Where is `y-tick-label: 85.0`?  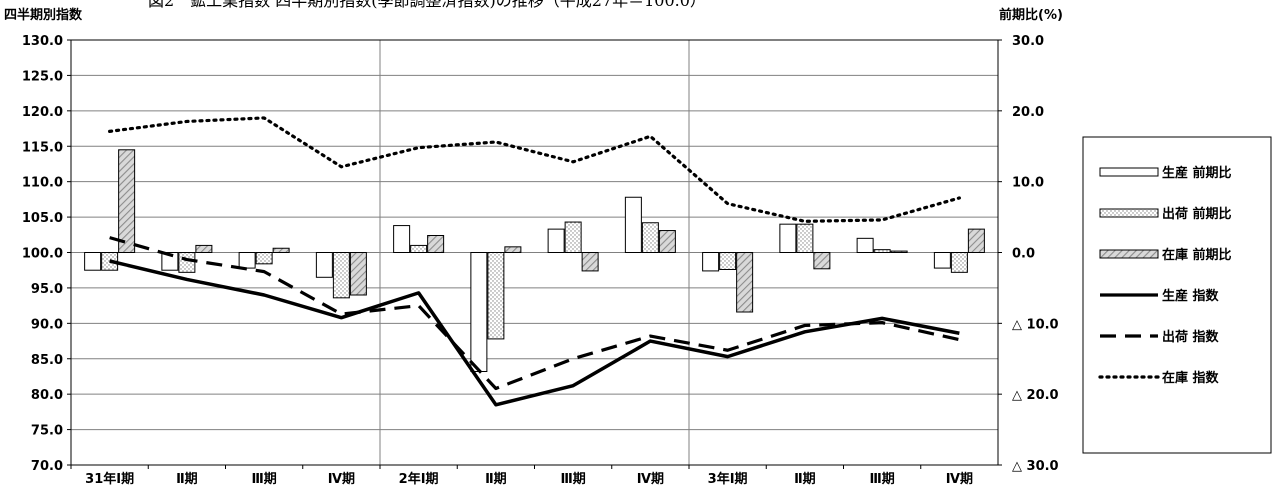
y-tick-label: 85.0 is located at coordinates (47, 360).